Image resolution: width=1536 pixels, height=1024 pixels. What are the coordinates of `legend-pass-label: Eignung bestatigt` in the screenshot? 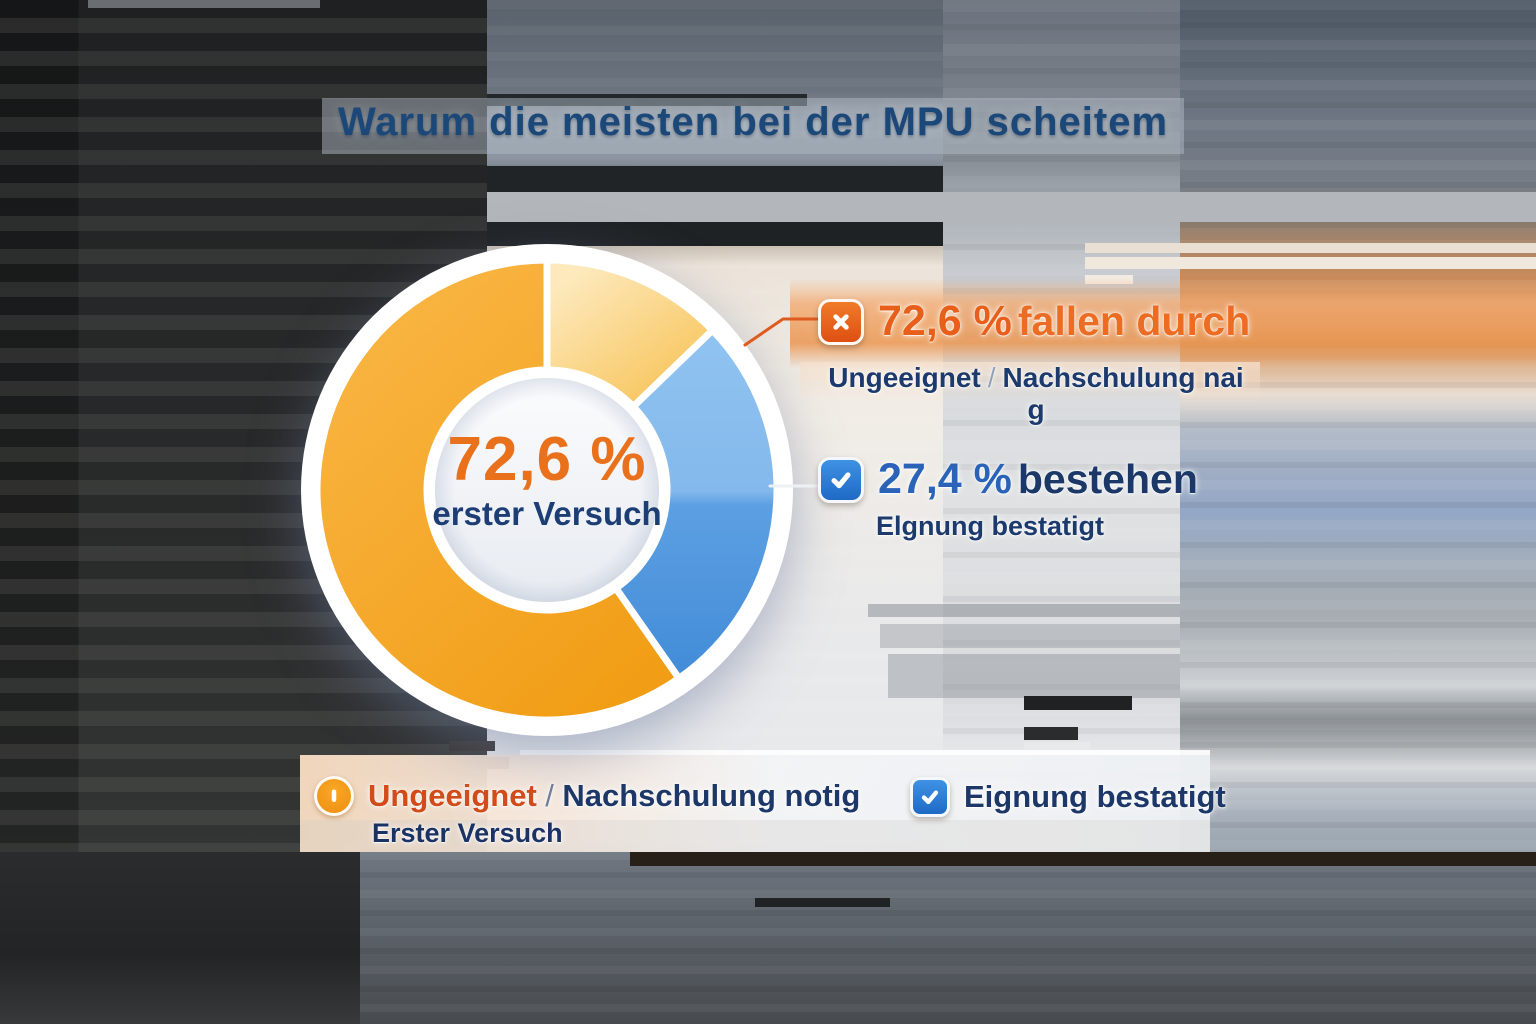 It's located at (1095, 796).